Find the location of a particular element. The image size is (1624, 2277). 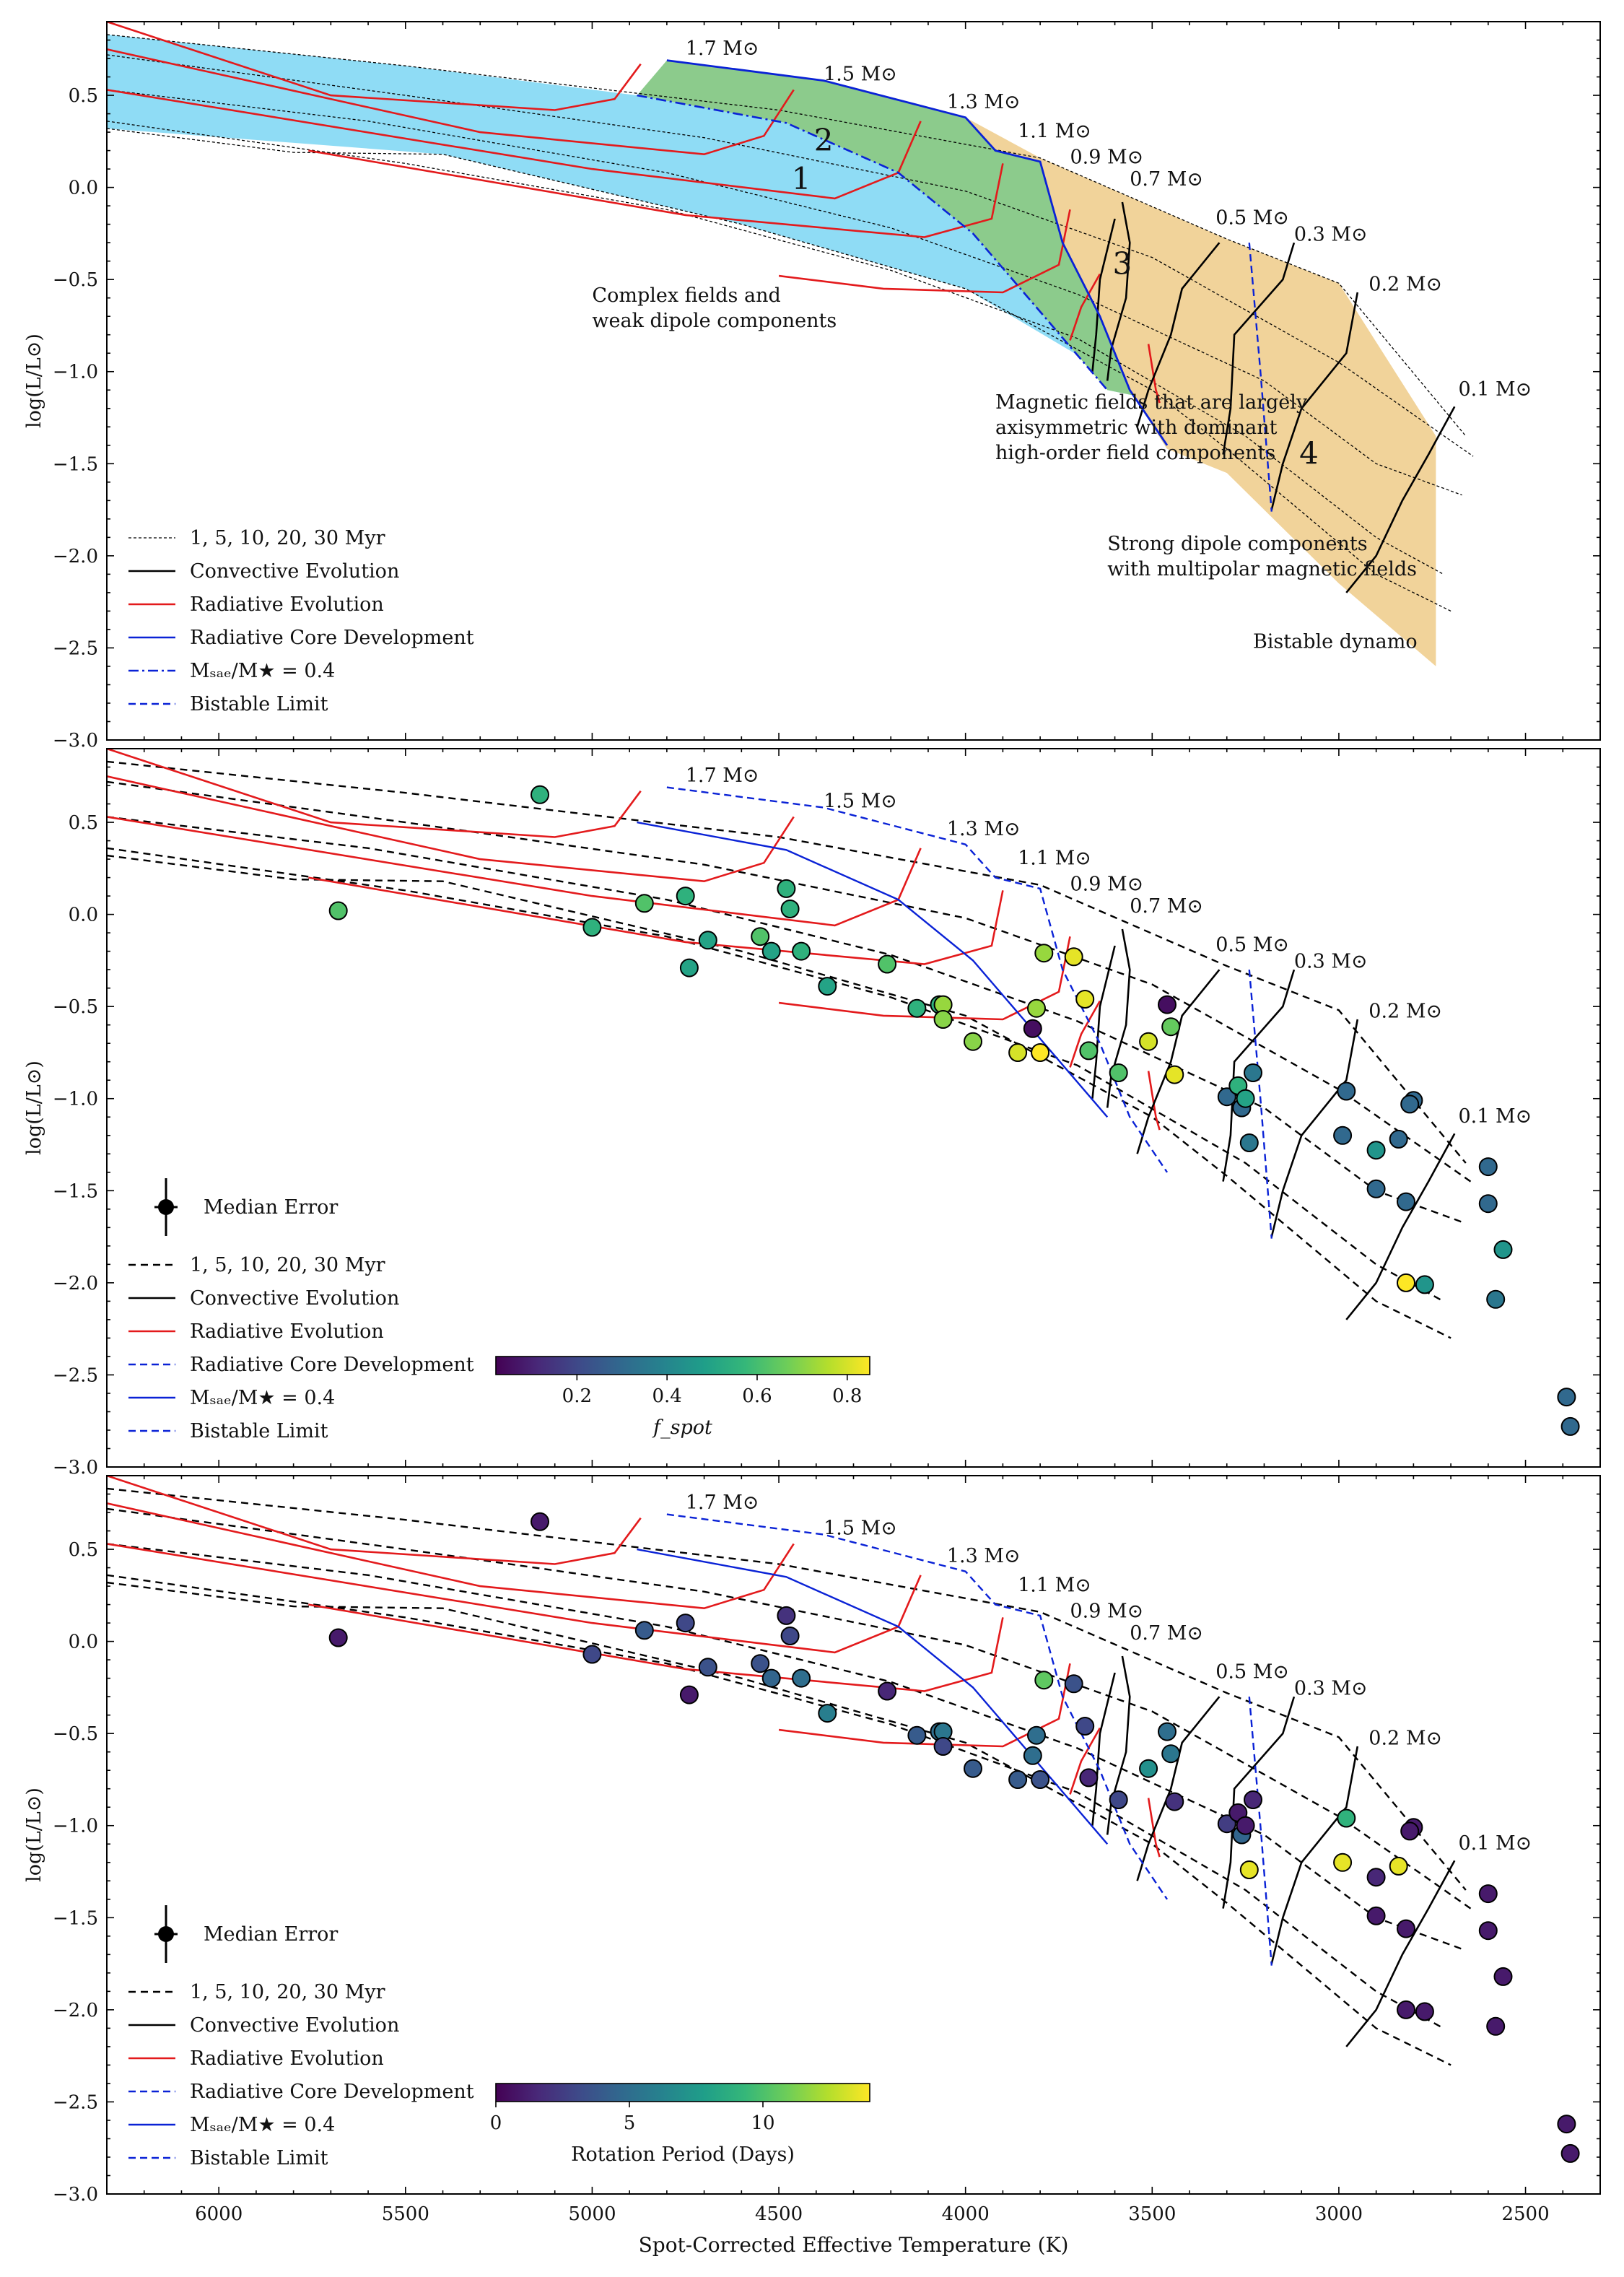

legend-label: 1, 5, 10, 20, 30 Myr is located at coordinates (287, 538).